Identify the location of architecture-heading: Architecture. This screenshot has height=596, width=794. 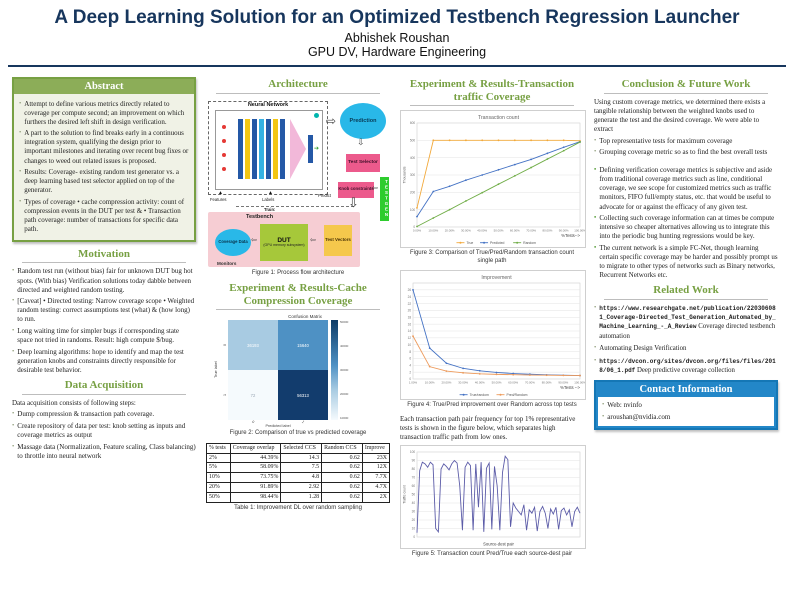
(298, 84).